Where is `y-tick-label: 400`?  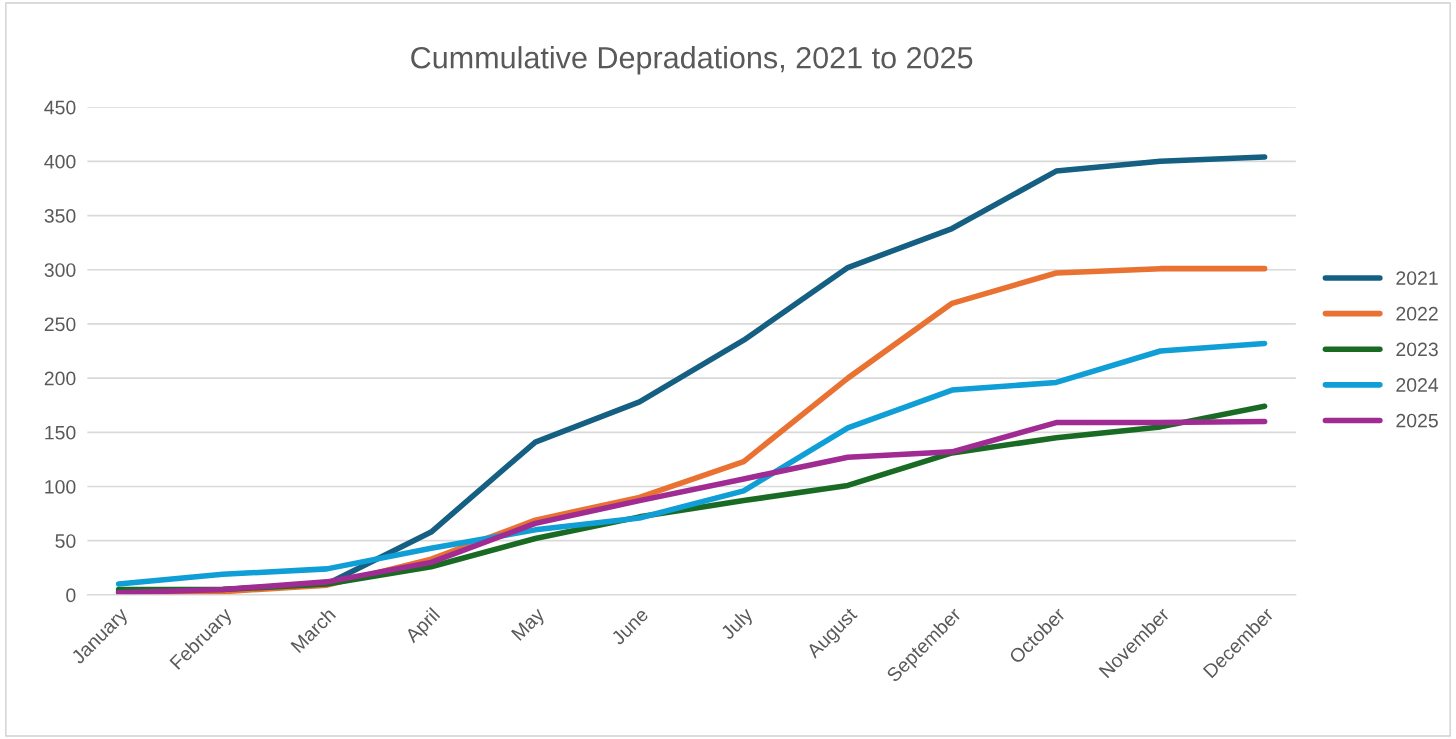
y-tick-label: 400 is located at coordinates (60, 161).